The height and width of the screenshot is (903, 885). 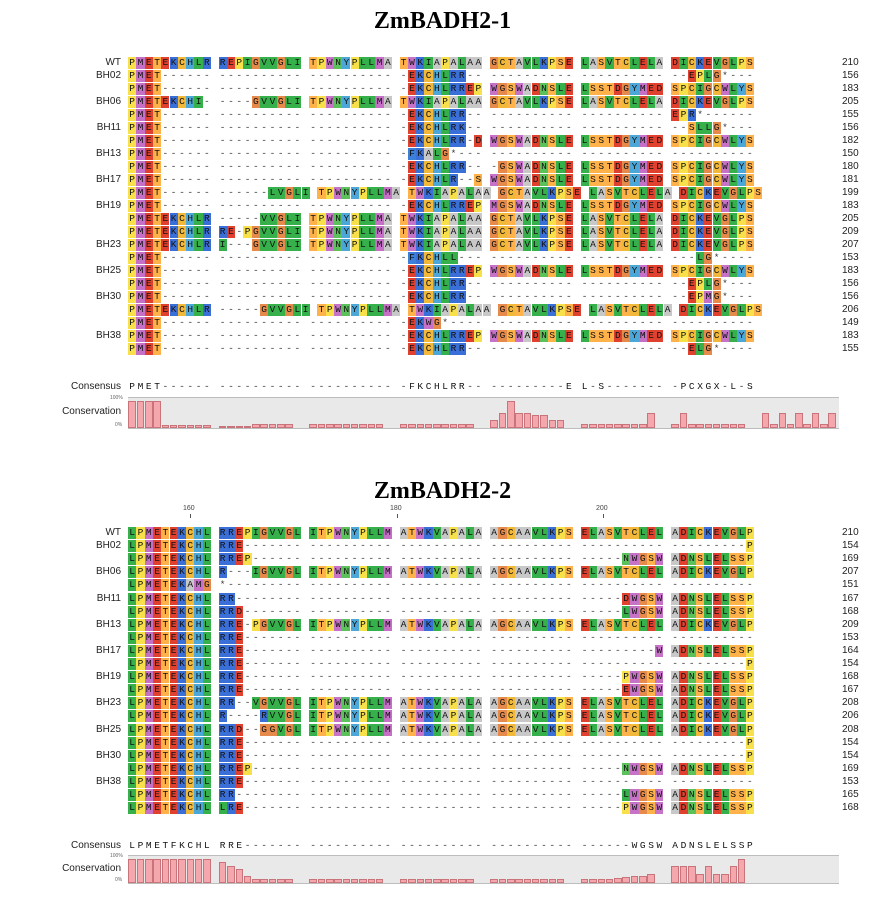 What do you see at coordinates (659, 89) in the screenshot?
I see `residue: D` at bounding box center [659, 89].